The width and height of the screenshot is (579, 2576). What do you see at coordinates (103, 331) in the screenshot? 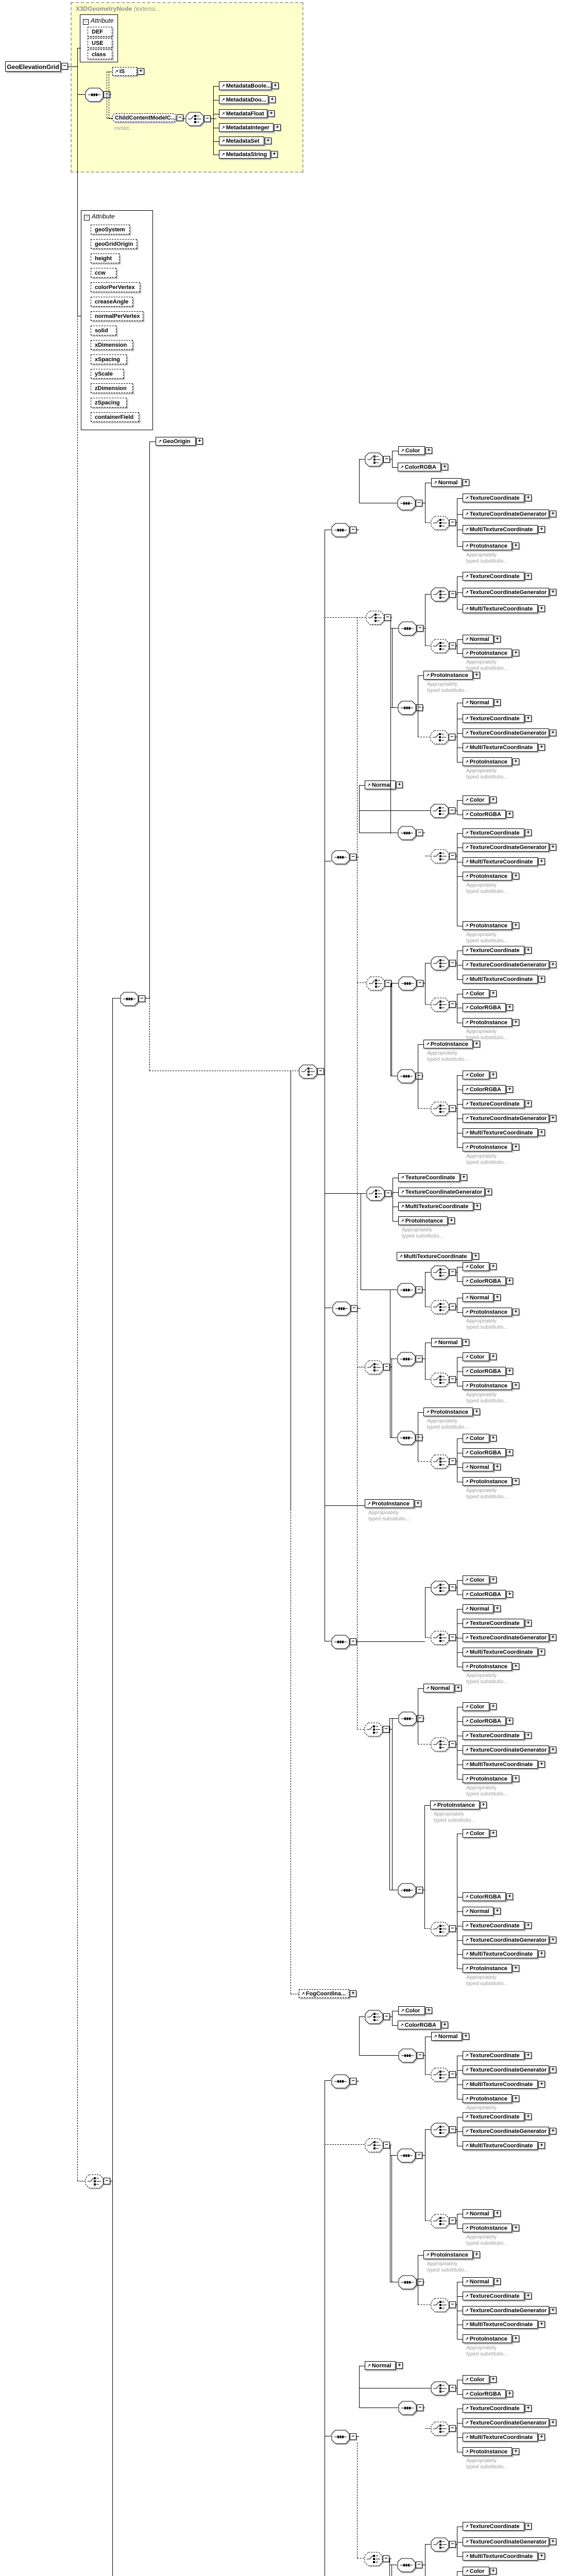
I see `attribute-item-solid: solid` at bounding box center [103, 331].